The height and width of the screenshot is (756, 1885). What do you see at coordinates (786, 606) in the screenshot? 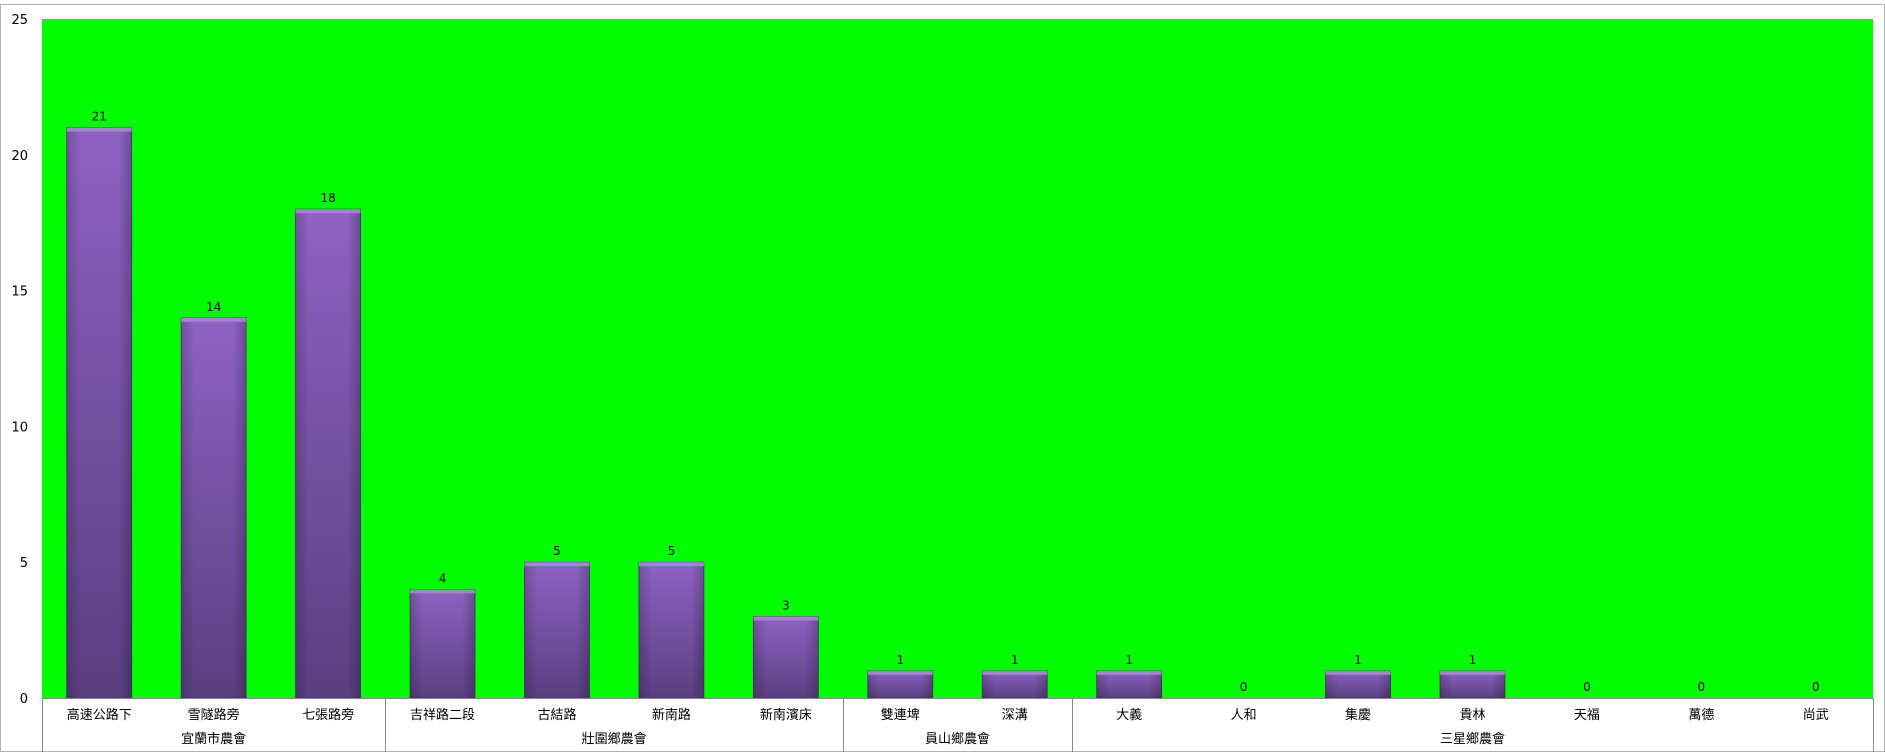
I see `data-label: 3` at bounding box center [786, 606].